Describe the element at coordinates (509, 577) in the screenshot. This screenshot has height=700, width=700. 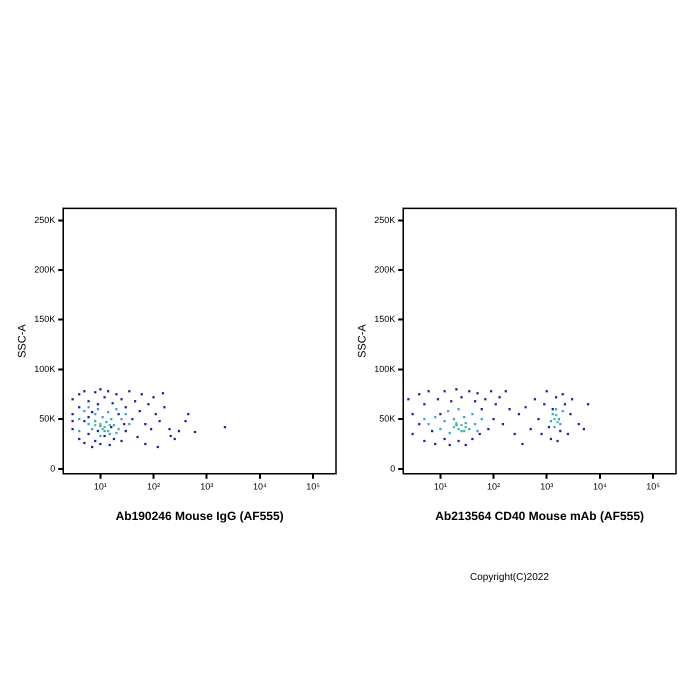
I see `text: Copyright(C)2022` at that location.